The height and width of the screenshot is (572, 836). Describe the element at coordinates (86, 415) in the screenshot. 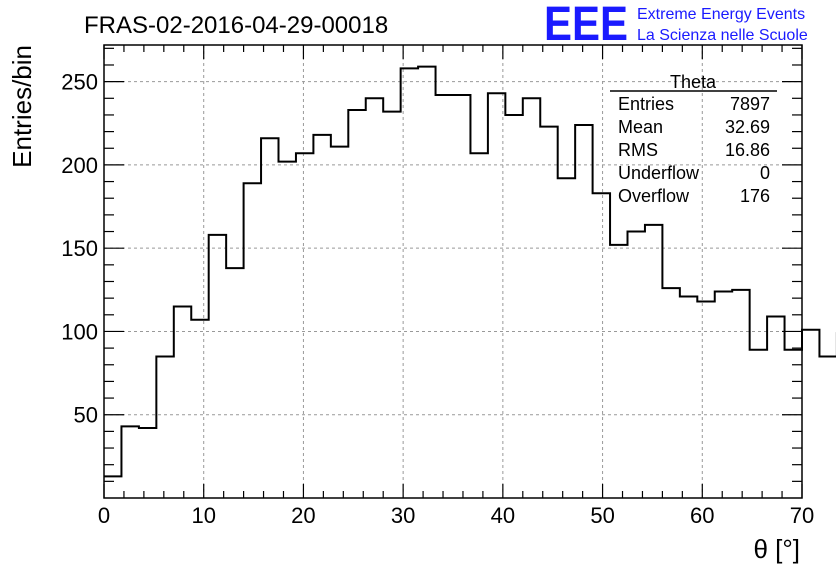

I see `y-tick-label: 50` at that location.